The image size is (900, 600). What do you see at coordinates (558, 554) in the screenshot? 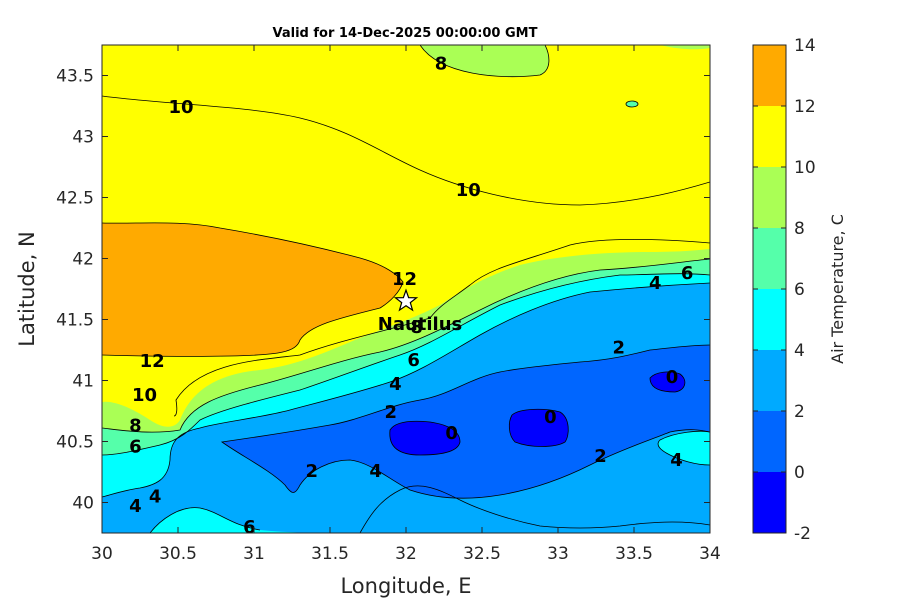
I see `x-tick-label: 33` at bounding box center [558, 554].